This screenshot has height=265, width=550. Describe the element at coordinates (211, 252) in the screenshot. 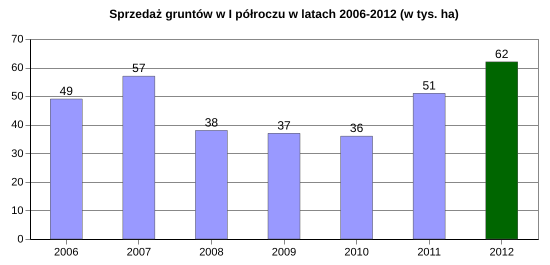

I see `x-tick-label: 2008` at that location.